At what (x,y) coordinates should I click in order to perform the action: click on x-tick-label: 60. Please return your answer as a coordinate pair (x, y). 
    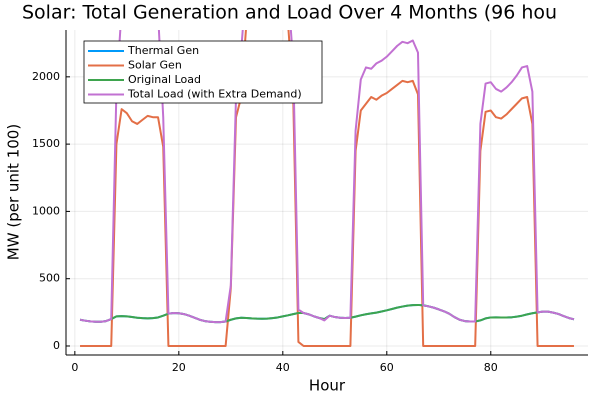
    Looking at the image, I should click on (387, 367).